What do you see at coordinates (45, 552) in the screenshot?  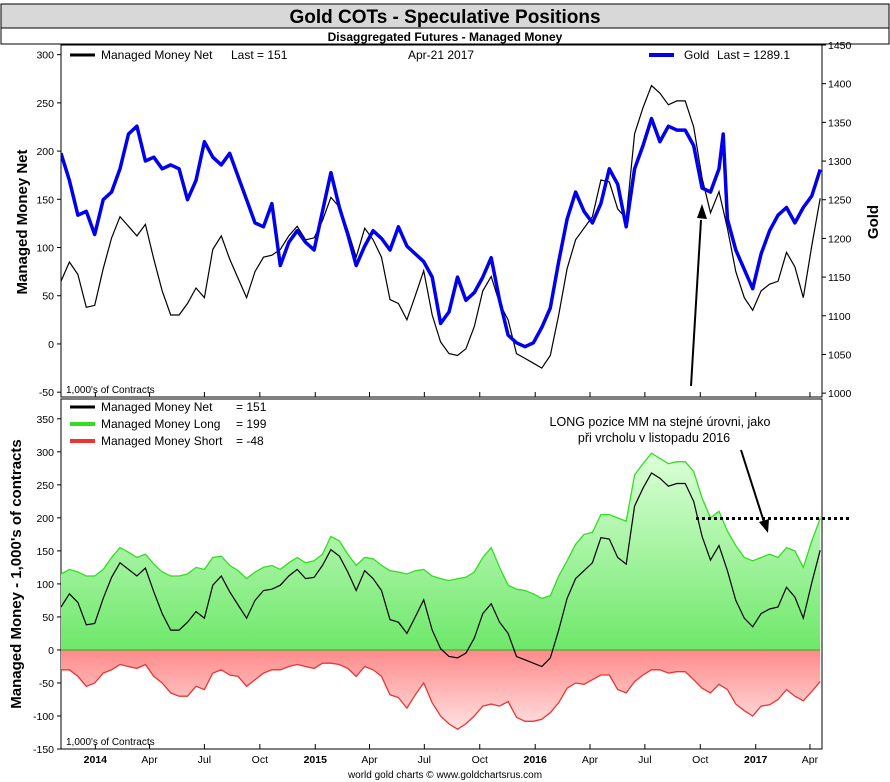 I see `bottom-tick-label: 150` at bounding box center [45, 552].